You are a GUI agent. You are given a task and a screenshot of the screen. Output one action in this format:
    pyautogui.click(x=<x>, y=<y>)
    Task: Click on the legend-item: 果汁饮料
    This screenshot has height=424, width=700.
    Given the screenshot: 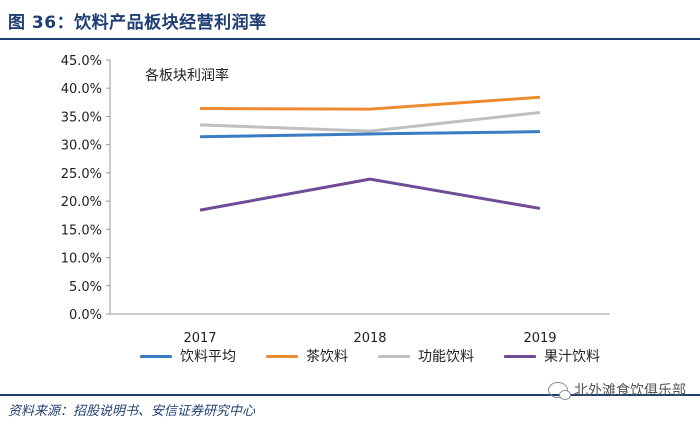 What is the action you would take?
    pyautogui.click(x=552, y=356)
    